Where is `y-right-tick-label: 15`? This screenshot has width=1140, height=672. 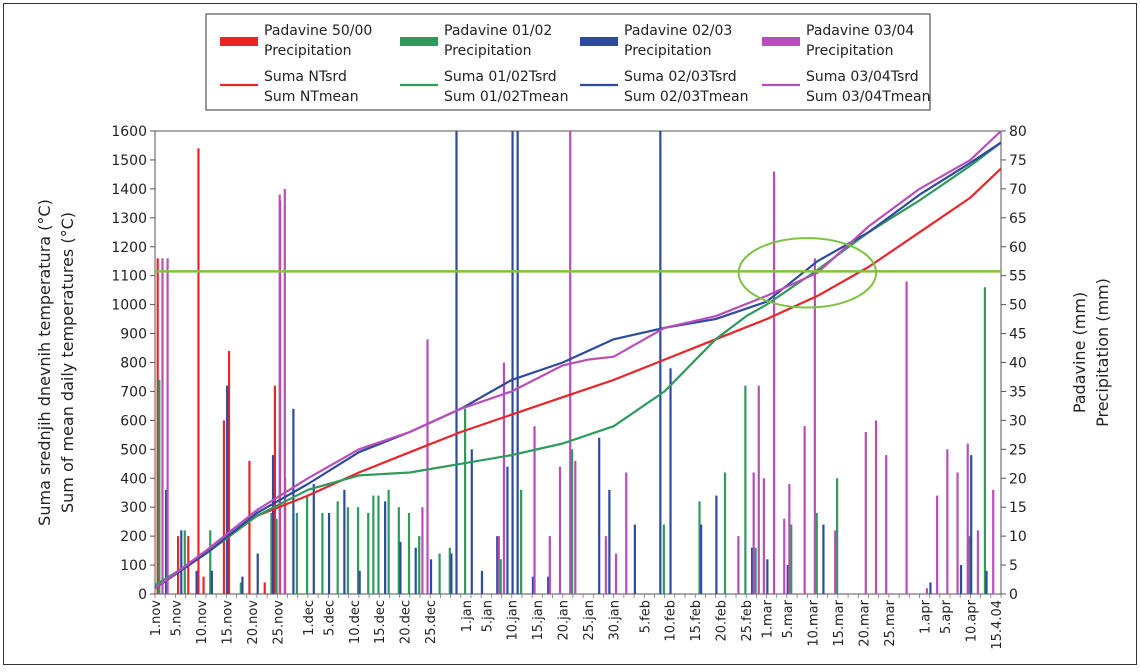
y-right-tick-label: 15 is located at coordinates (1018, 508).